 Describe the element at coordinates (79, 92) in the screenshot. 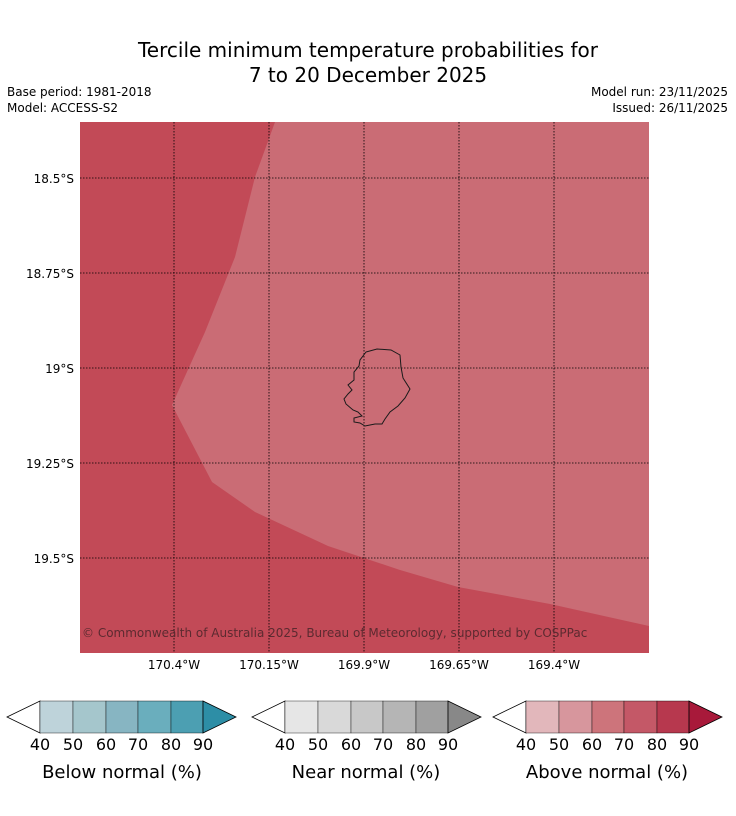

I see `base-period: Base period: 1981-2018` at that location.